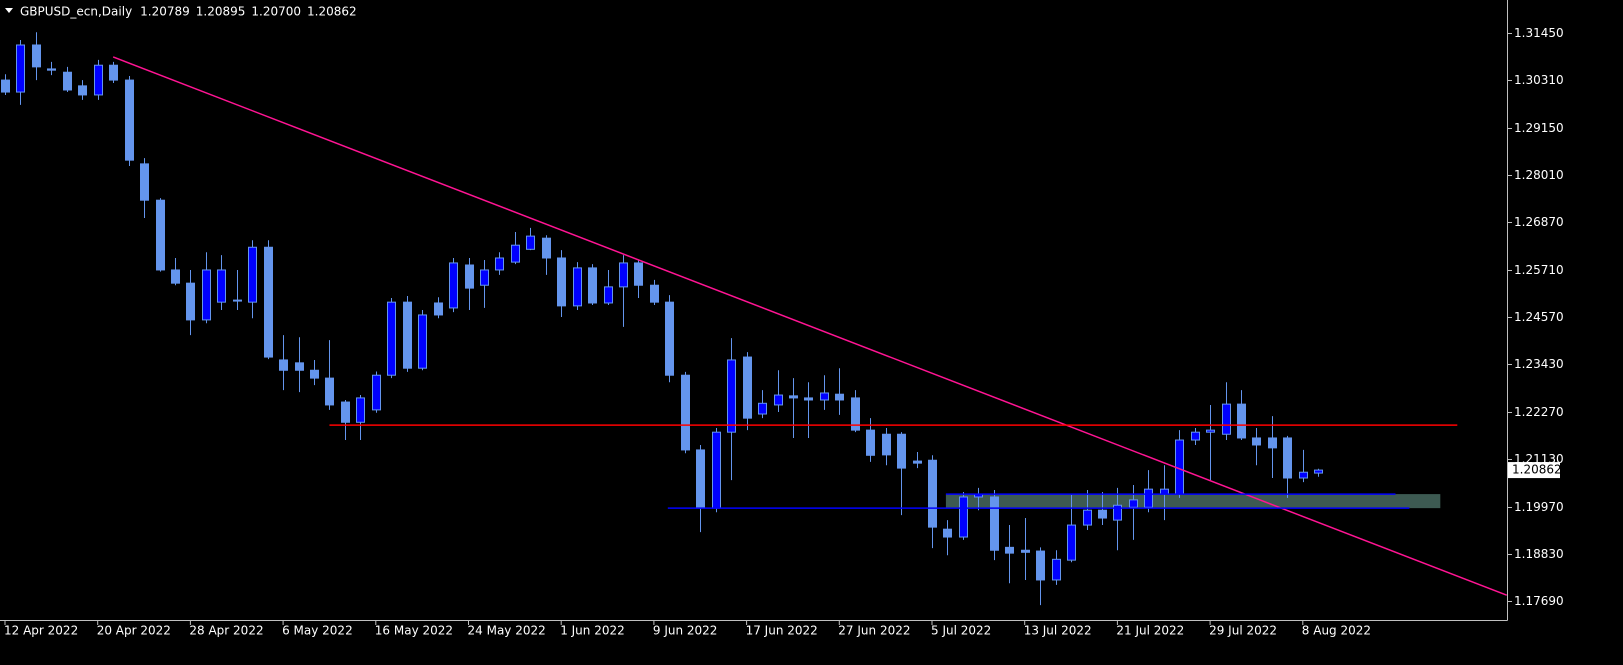 The height and width of the screenshot is (665, 1623). Describe the element at coordinates (41, 631) in the screenshot. I see `x-tick-label: 12 Apr 2022` at that location.